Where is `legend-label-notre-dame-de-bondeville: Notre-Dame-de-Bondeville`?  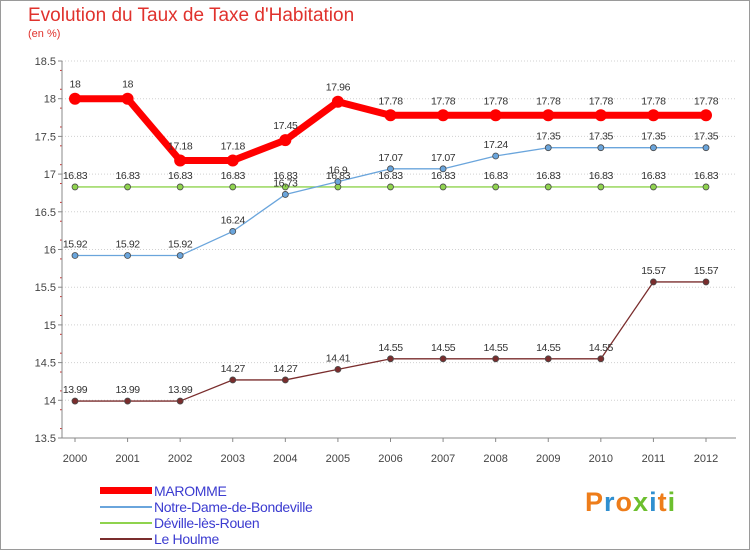 legend-label-notre-dame-de-bondeville: Notre-Dame-de-Bondeville is located at coordinates (233, 507).